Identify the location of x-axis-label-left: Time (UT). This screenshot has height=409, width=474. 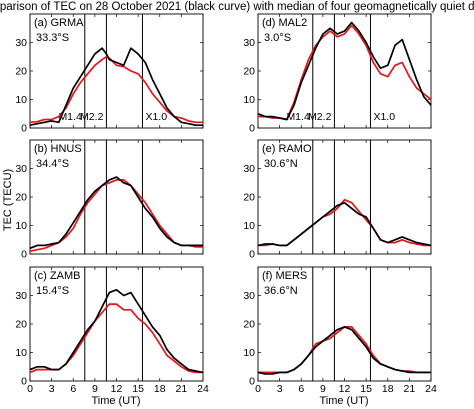
(115, 401).